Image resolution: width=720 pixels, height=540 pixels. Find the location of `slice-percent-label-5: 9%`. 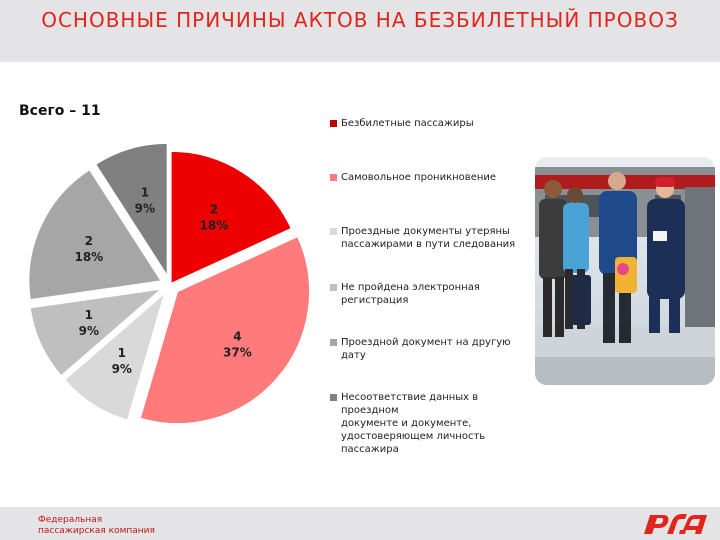

slice-percent-label-5: 9% is located at coordinates (145, 208).